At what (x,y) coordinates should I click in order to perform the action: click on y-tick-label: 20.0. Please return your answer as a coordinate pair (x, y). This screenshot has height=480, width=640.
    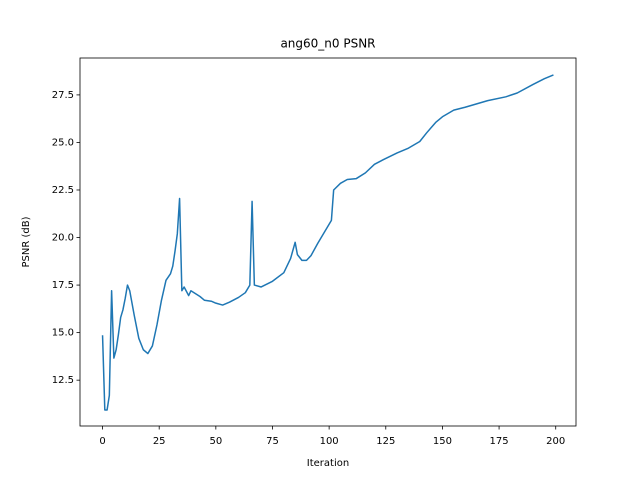
    Looking at the image, I should click on (63, 238).